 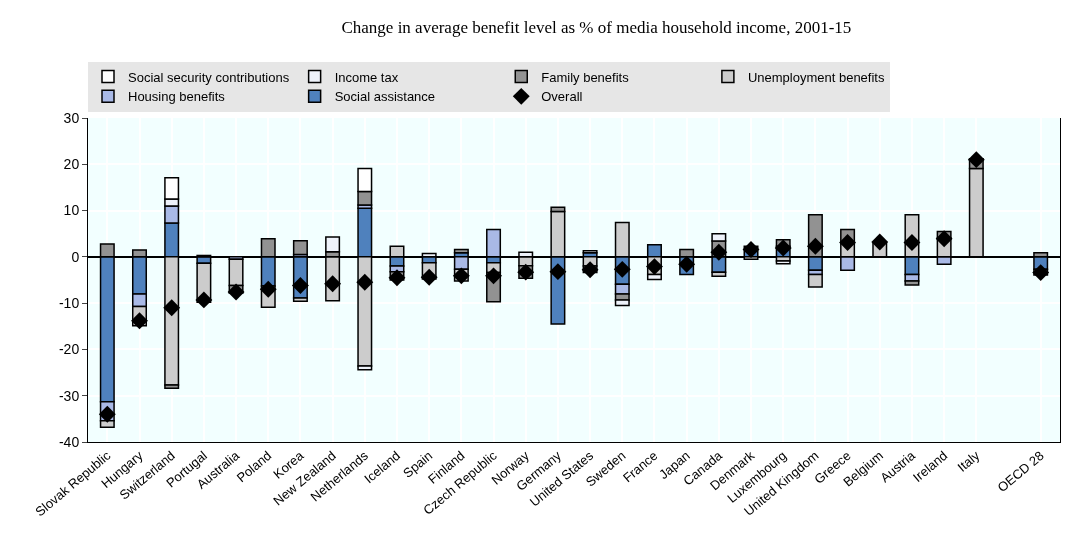 What do you see at coordinates (585, 77) in the screenshot?
I see `legend-label: Family benefits` at bounding box center [585, 77].